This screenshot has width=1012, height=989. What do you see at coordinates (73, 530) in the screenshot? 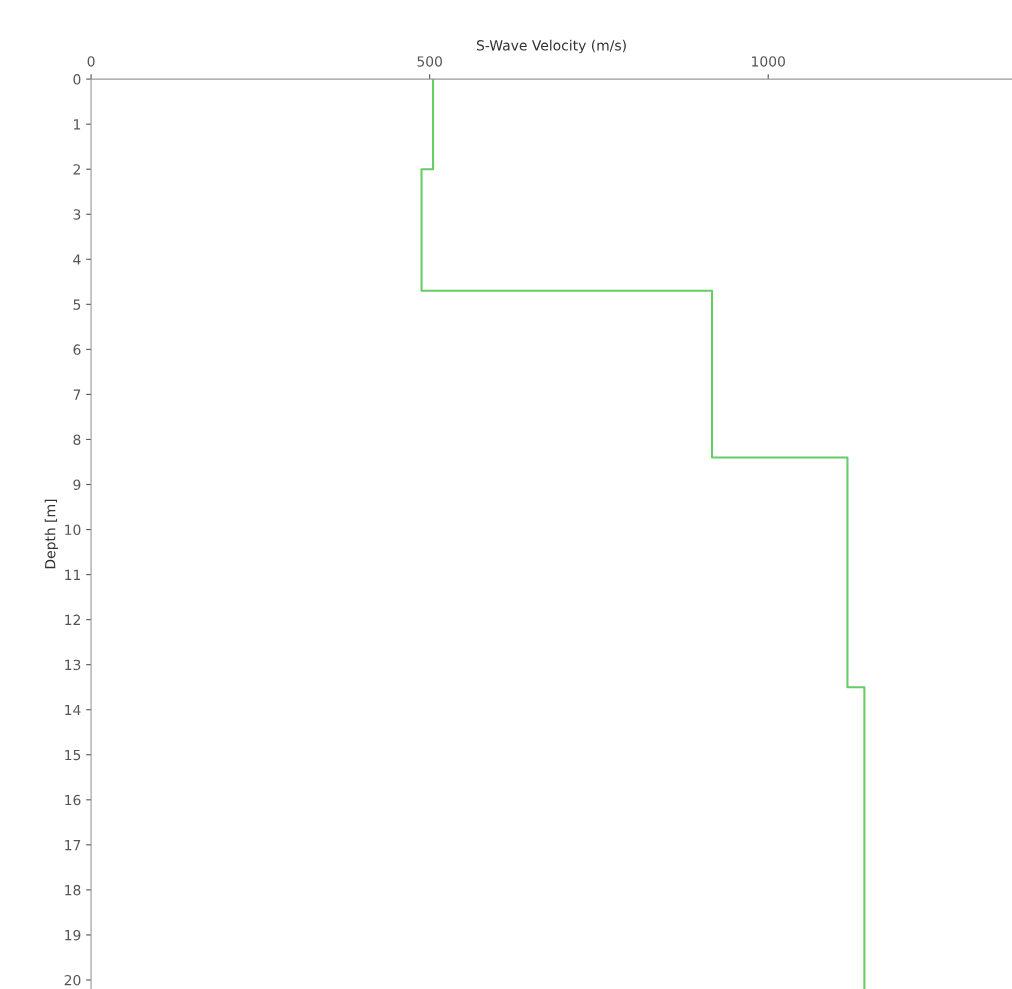
I see `y-tick-label: 10` at bounding box center [73, 530].